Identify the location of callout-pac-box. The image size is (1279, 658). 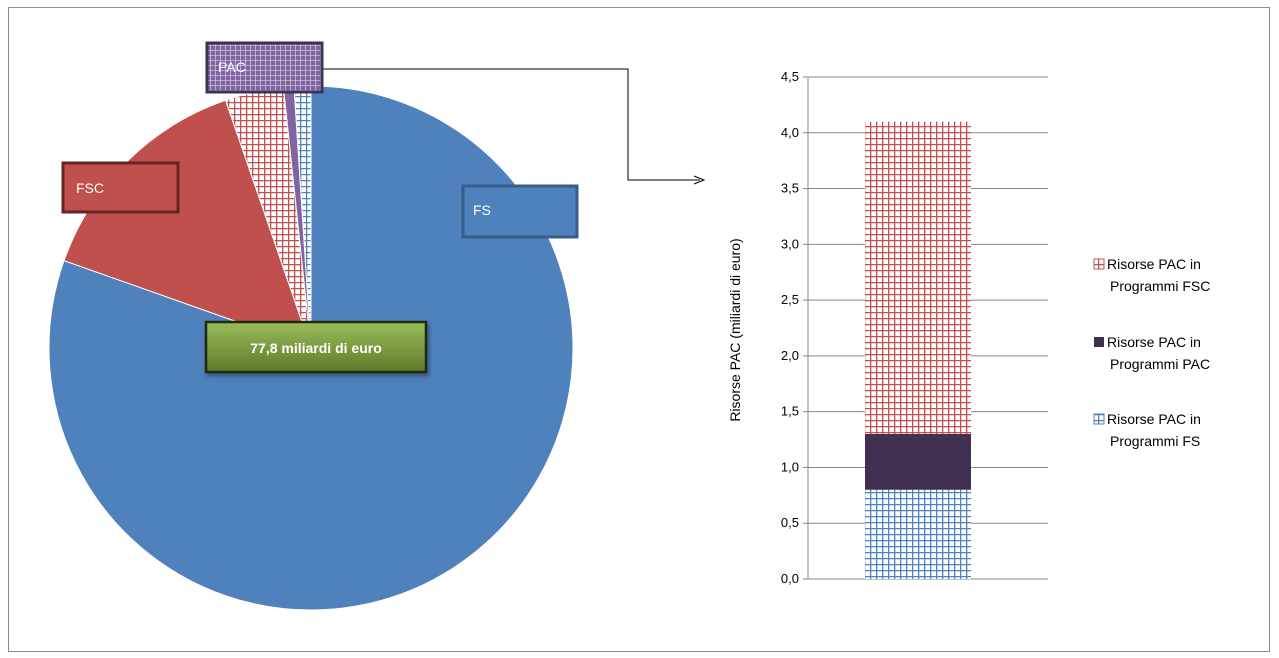
(264, 67).